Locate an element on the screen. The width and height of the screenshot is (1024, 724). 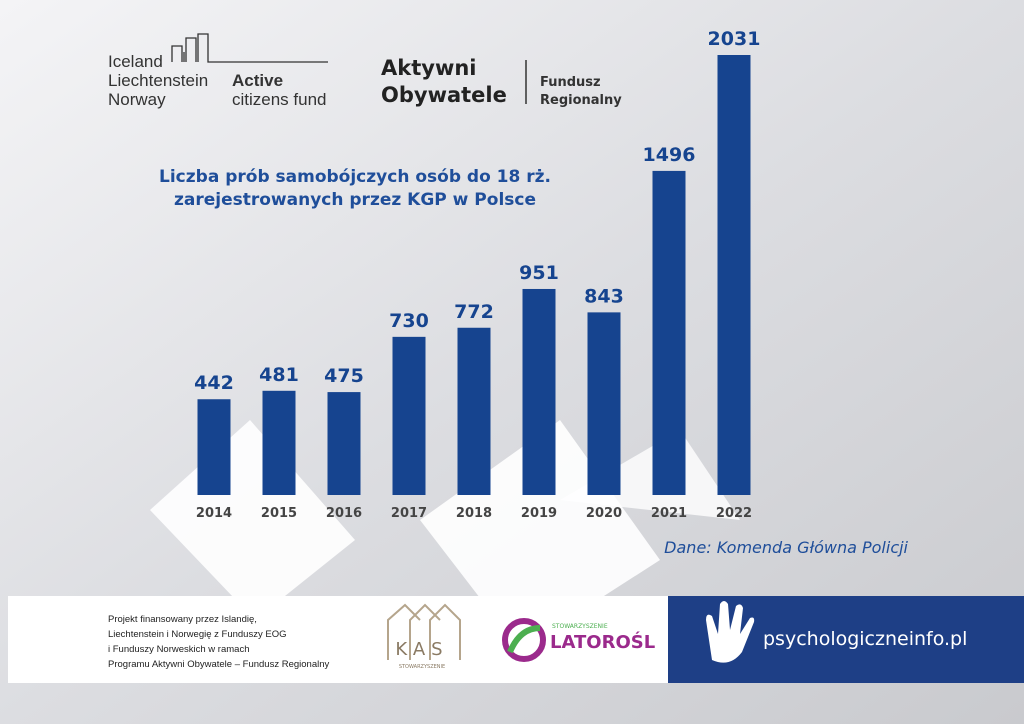
logo-text: Active is located at coordinates (257, 80).